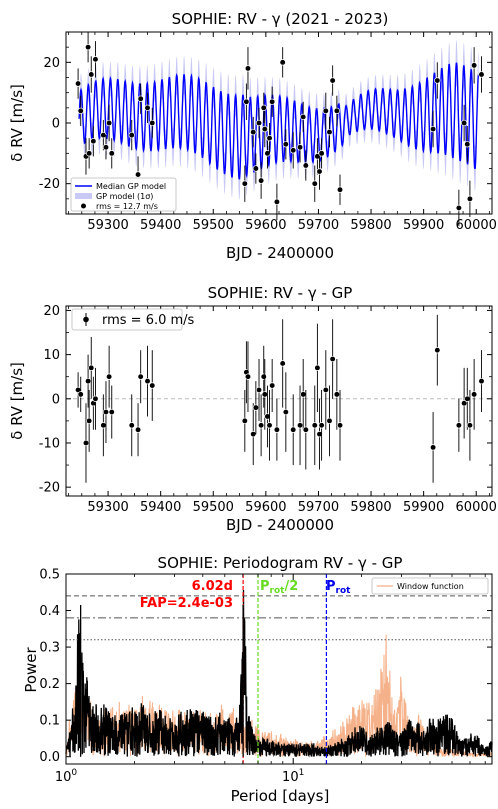 Image resolution: width=498 pixels, height=809 pixels. I want to click on fap-levels, so click(279, 618).